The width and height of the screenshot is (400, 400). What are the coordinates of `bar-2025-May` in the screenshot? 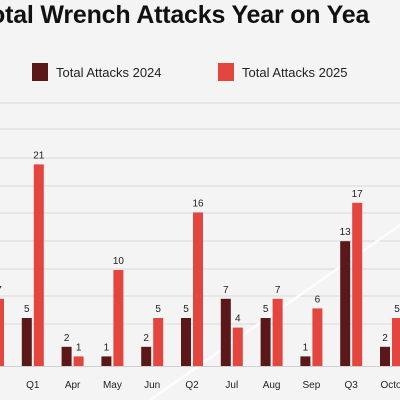 It's located at (118, 318).